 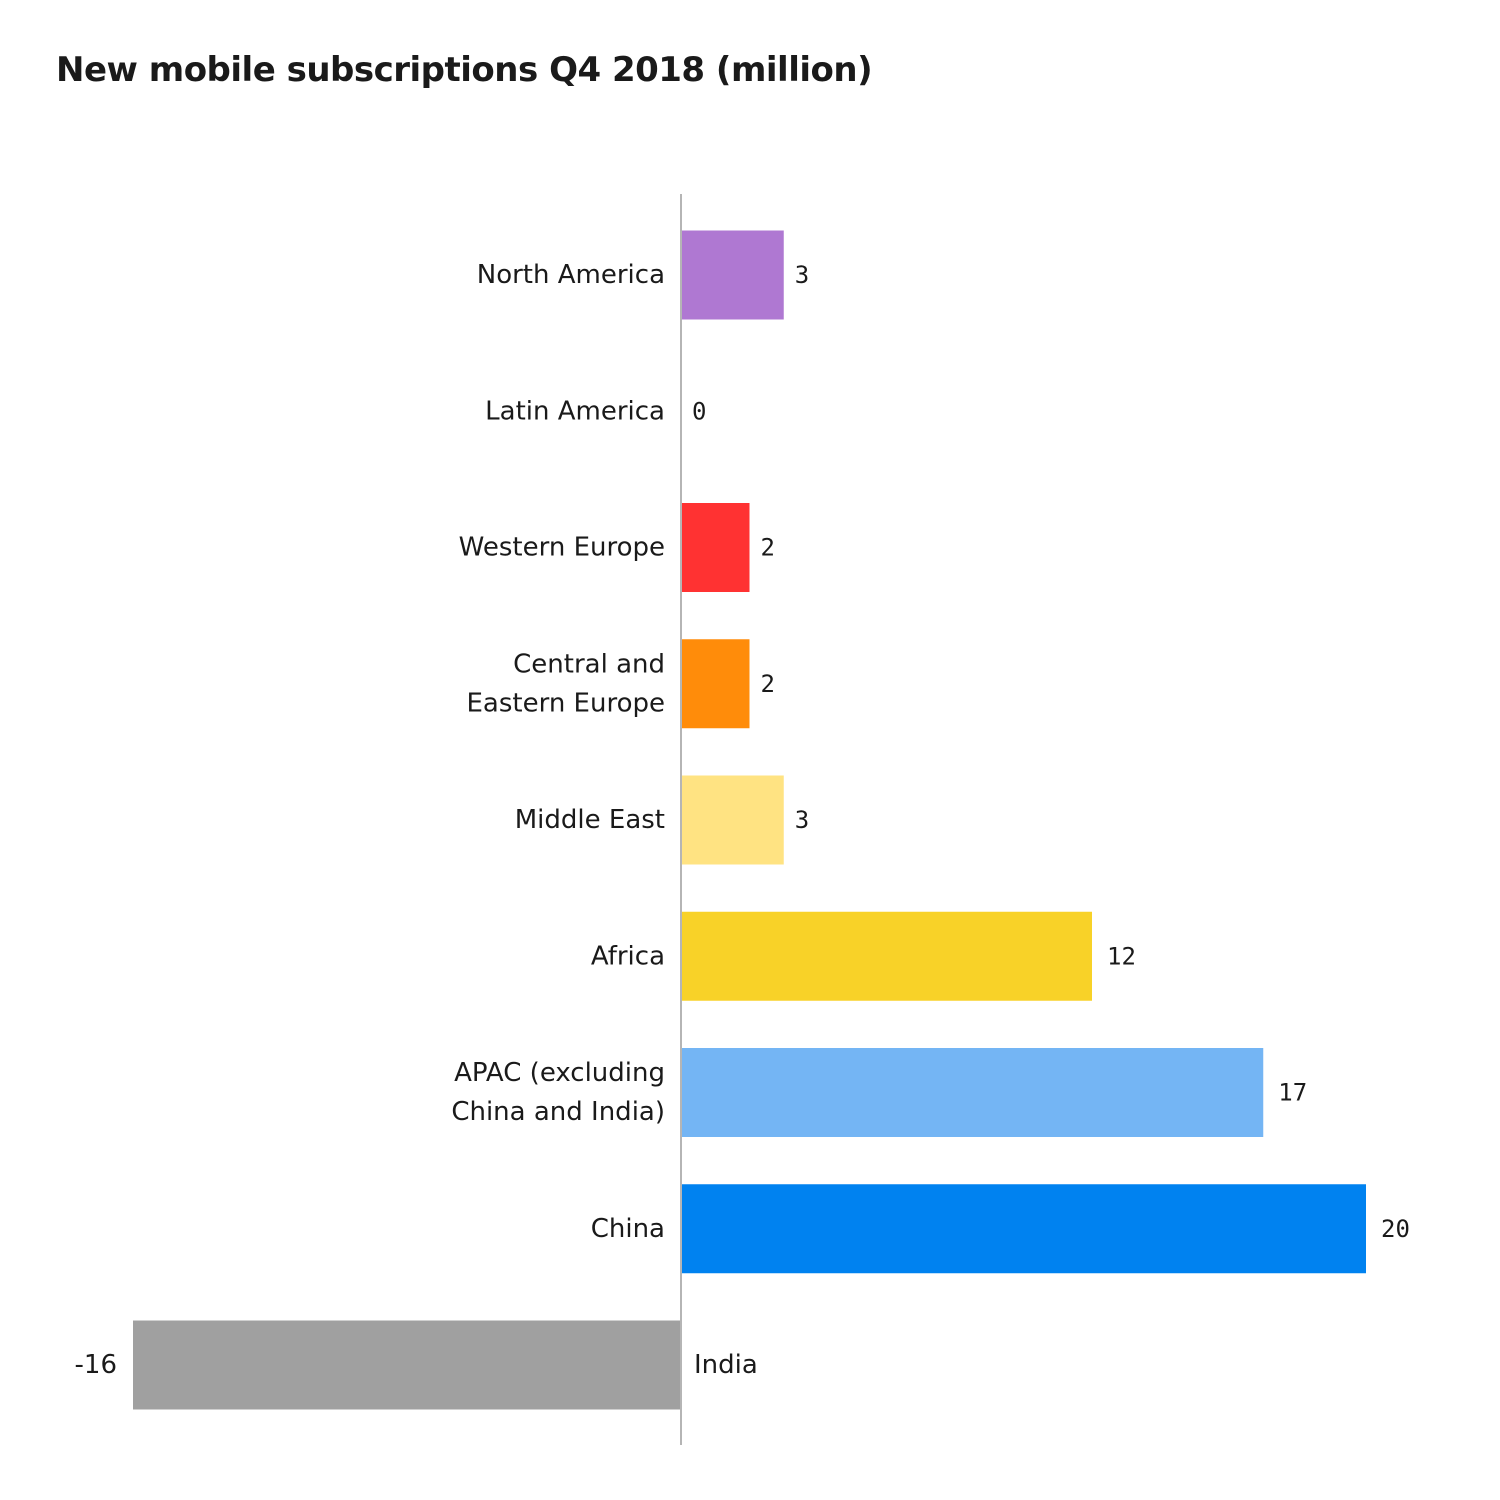 I want to click on category-label-central-and-eastern-europe: Central and Eastern Europe, so click(x=565, y=683).